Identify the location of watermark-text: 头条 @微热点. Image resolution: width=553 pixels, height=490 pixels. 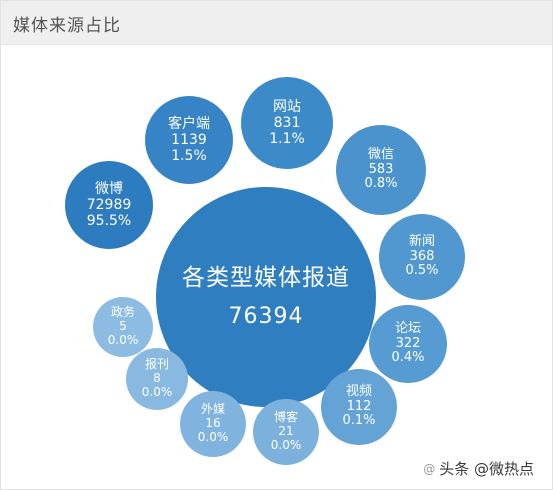
(486, 469).